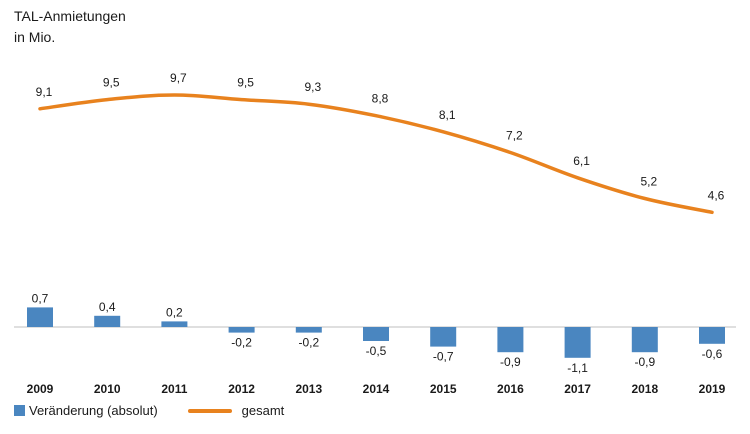 The image size is (750, 434). Describe the element at coordinates (380, 99) in the screenshot. I see `line-label-2014: 8,8` at that location.